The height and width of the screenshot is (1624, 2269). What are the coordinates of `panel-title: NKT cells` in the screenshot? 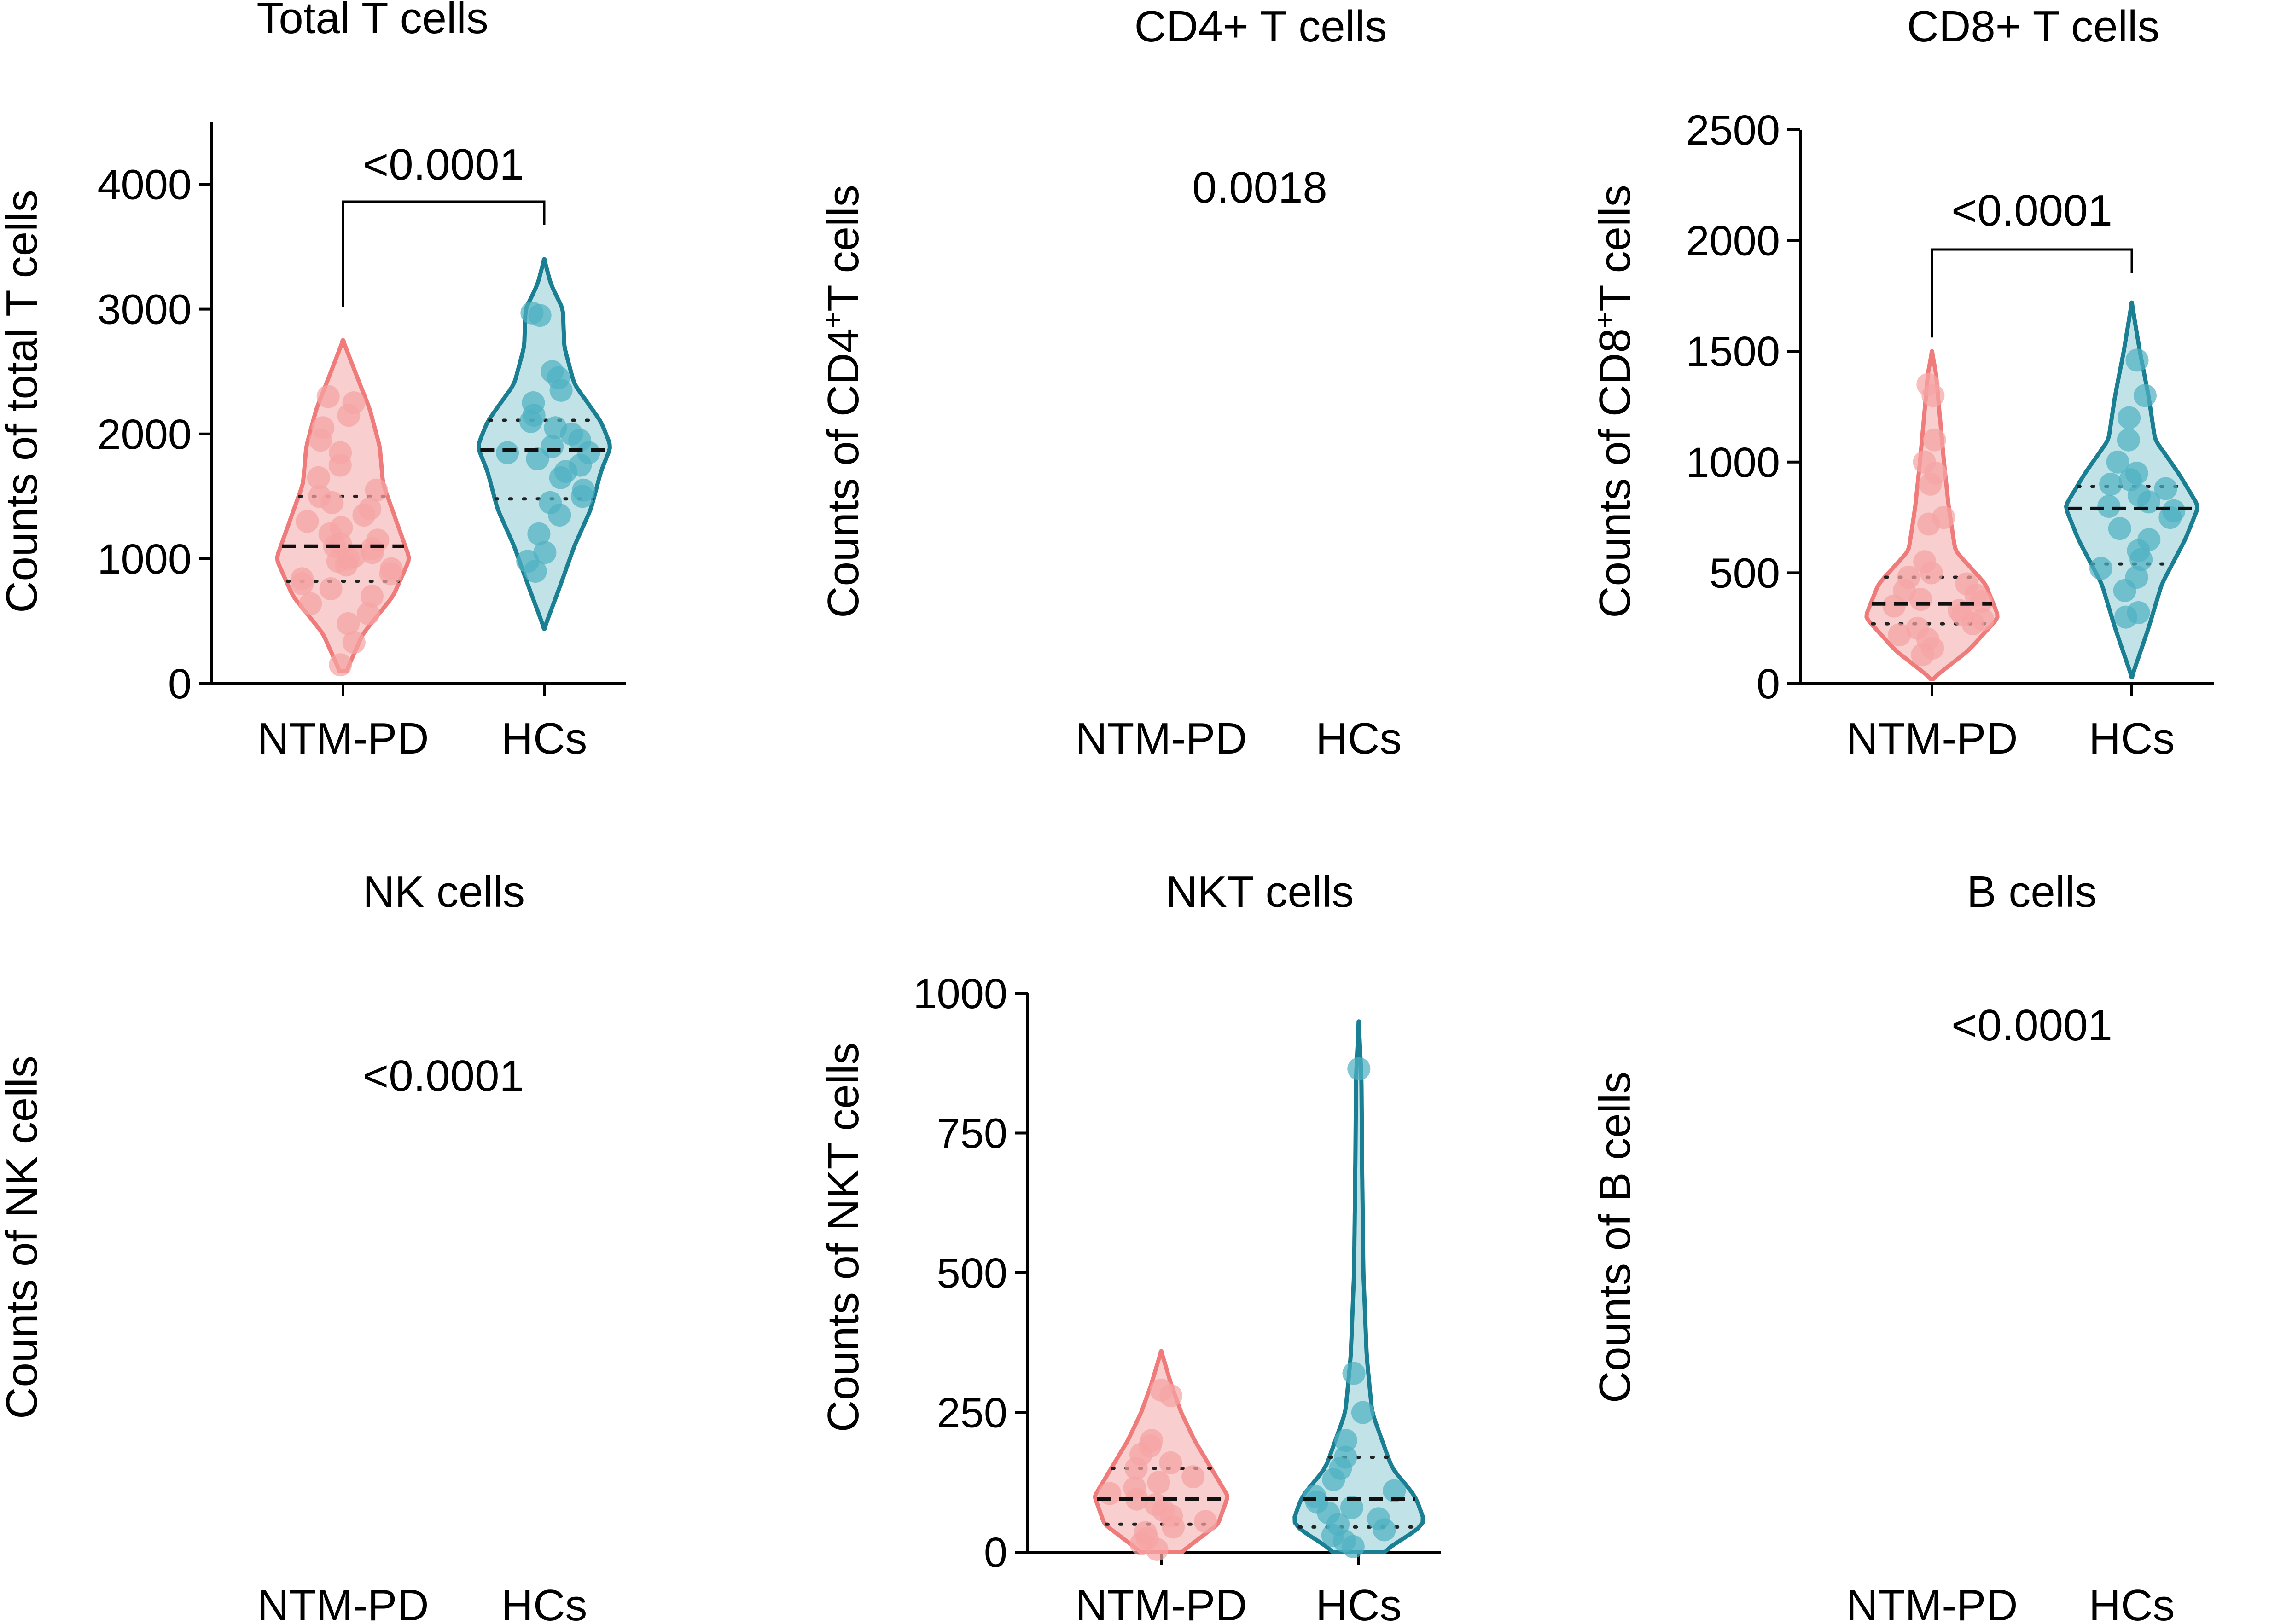 It's located at (1260, 891).